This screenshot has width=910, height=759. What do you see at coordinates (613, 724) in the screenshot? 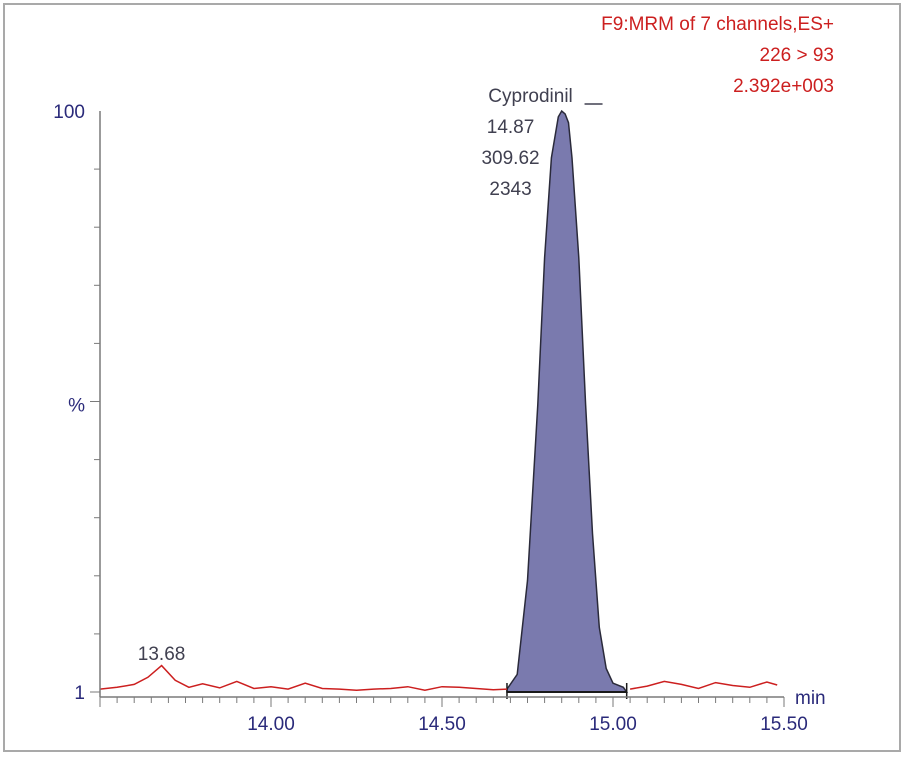
I see `x-tick-label: 15.00` at bounding box center [613, 724].